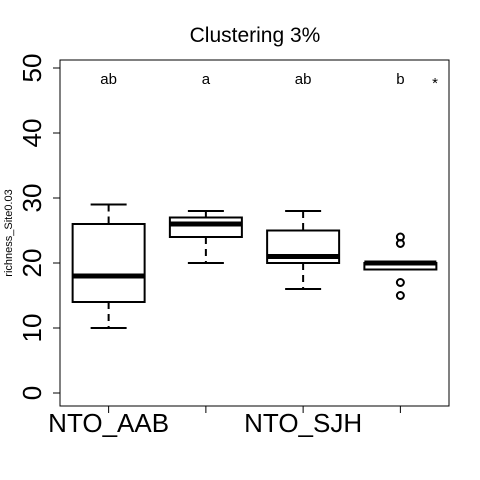  I want to click on group-letter: a, so click(206, 79).